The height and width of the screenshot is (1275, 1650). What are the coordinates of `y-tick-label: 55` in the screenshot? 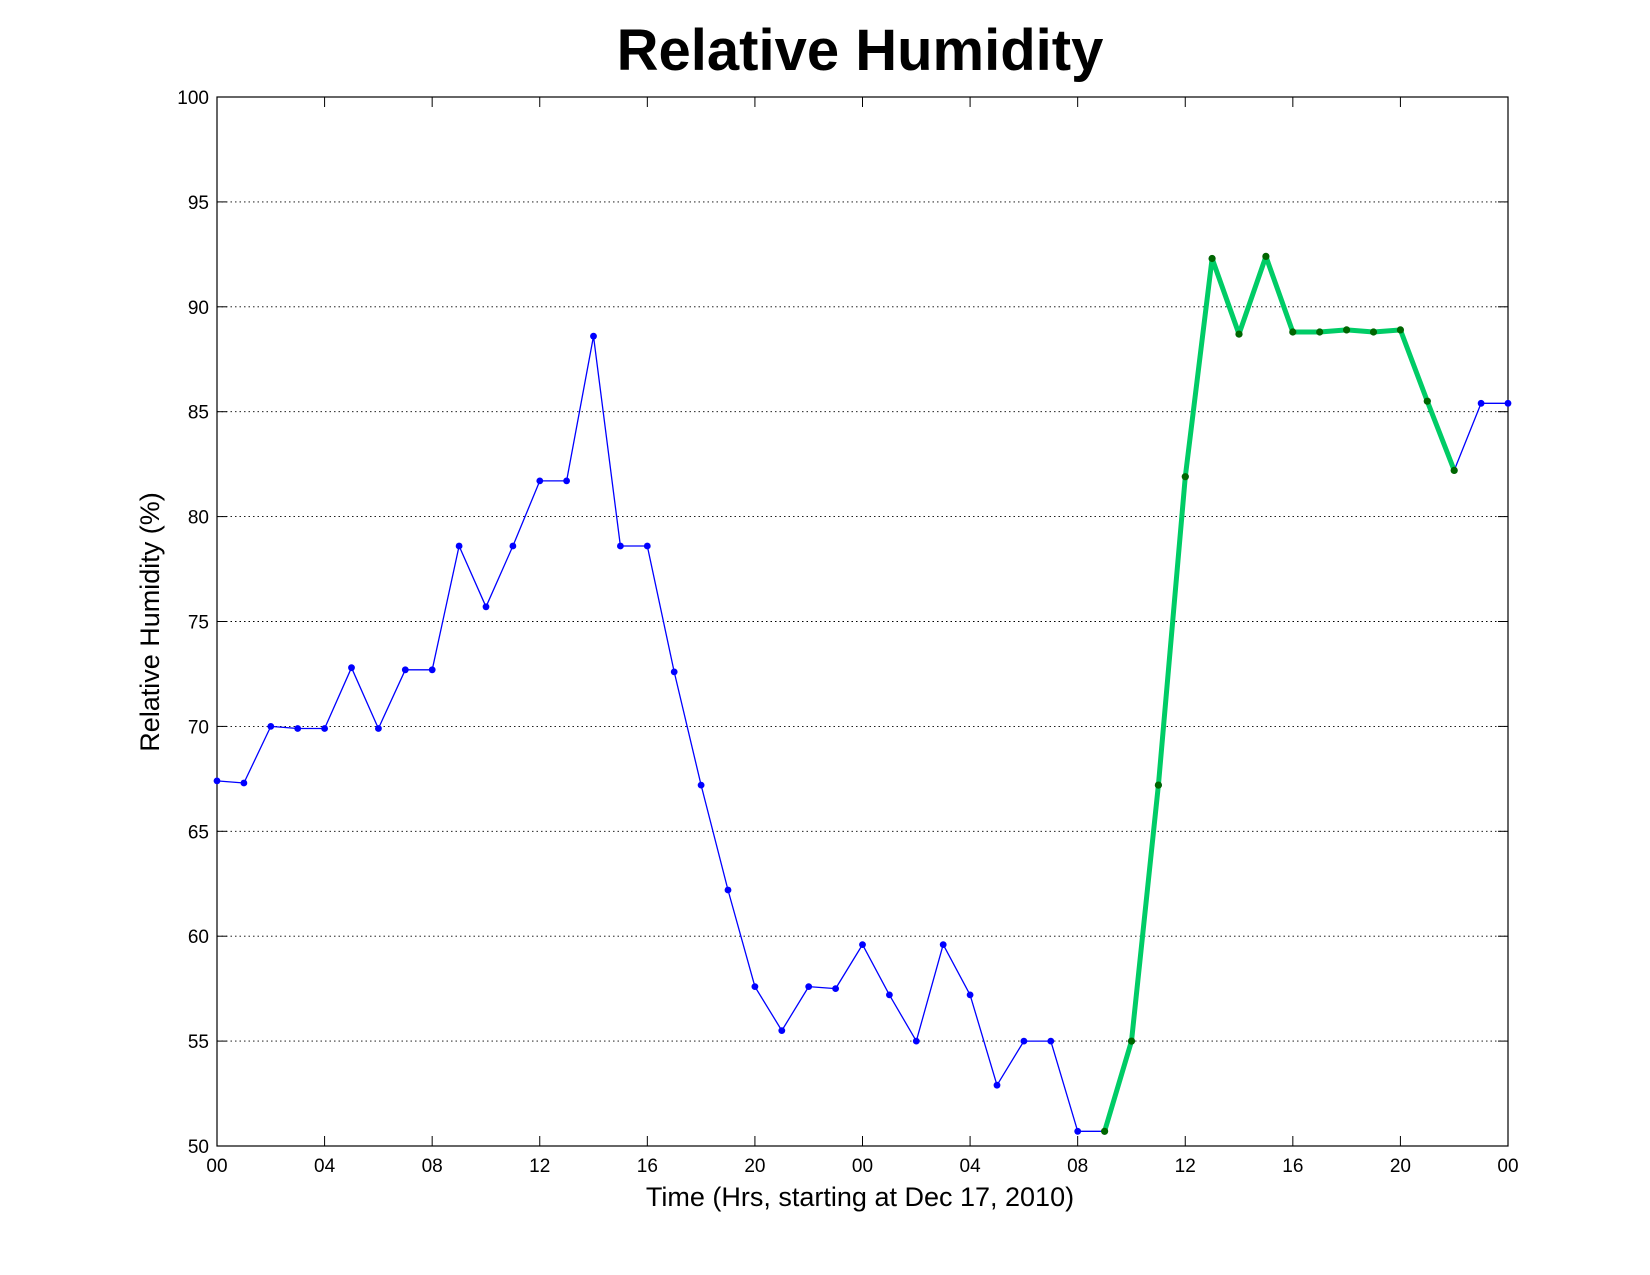 It's located at (198, 1042).